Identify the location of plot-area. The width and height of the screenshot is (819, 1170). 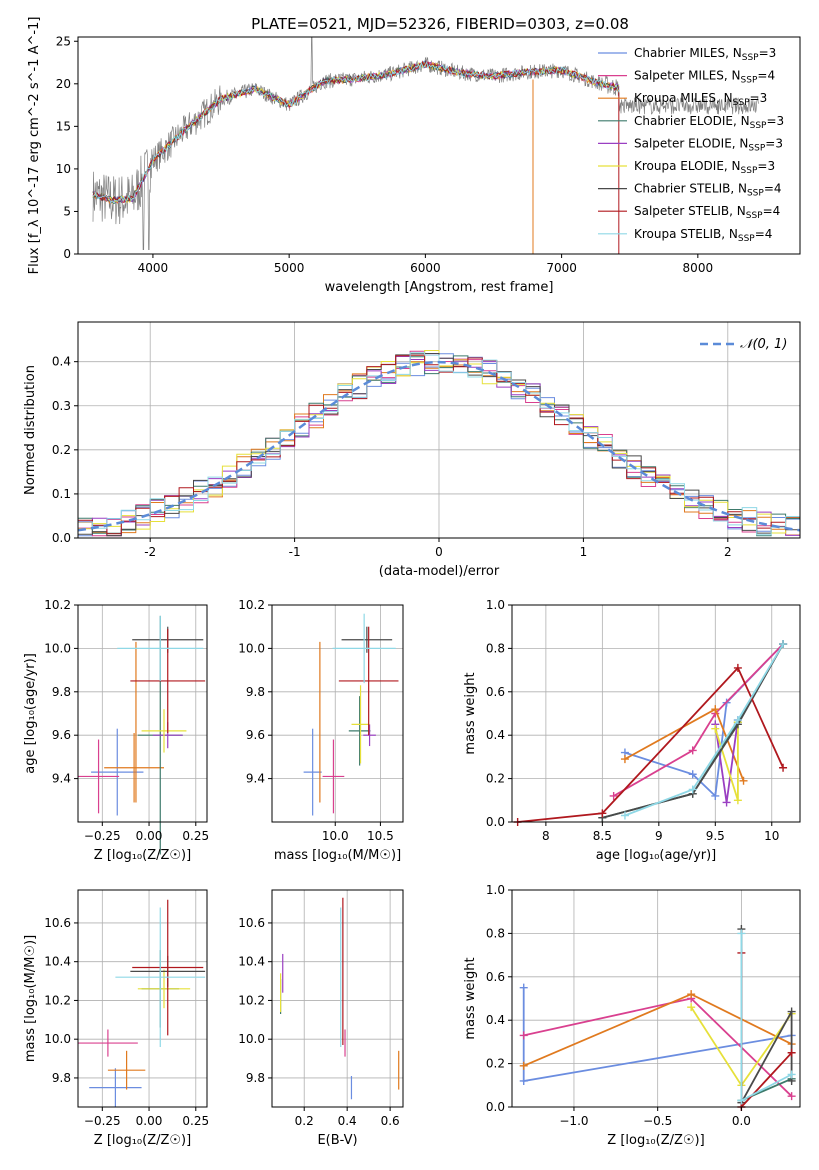
(351, 714).